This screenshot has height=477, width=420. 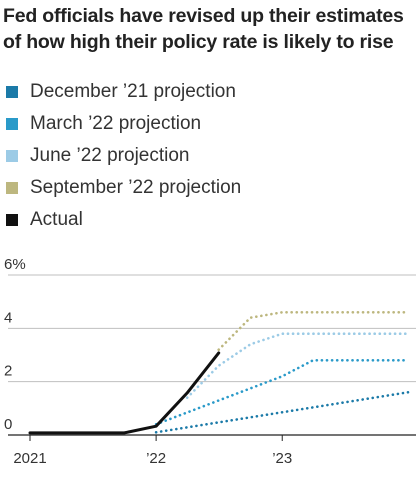 I want to click on legend-label: December ’21 projection, so click(x=133, y=91).